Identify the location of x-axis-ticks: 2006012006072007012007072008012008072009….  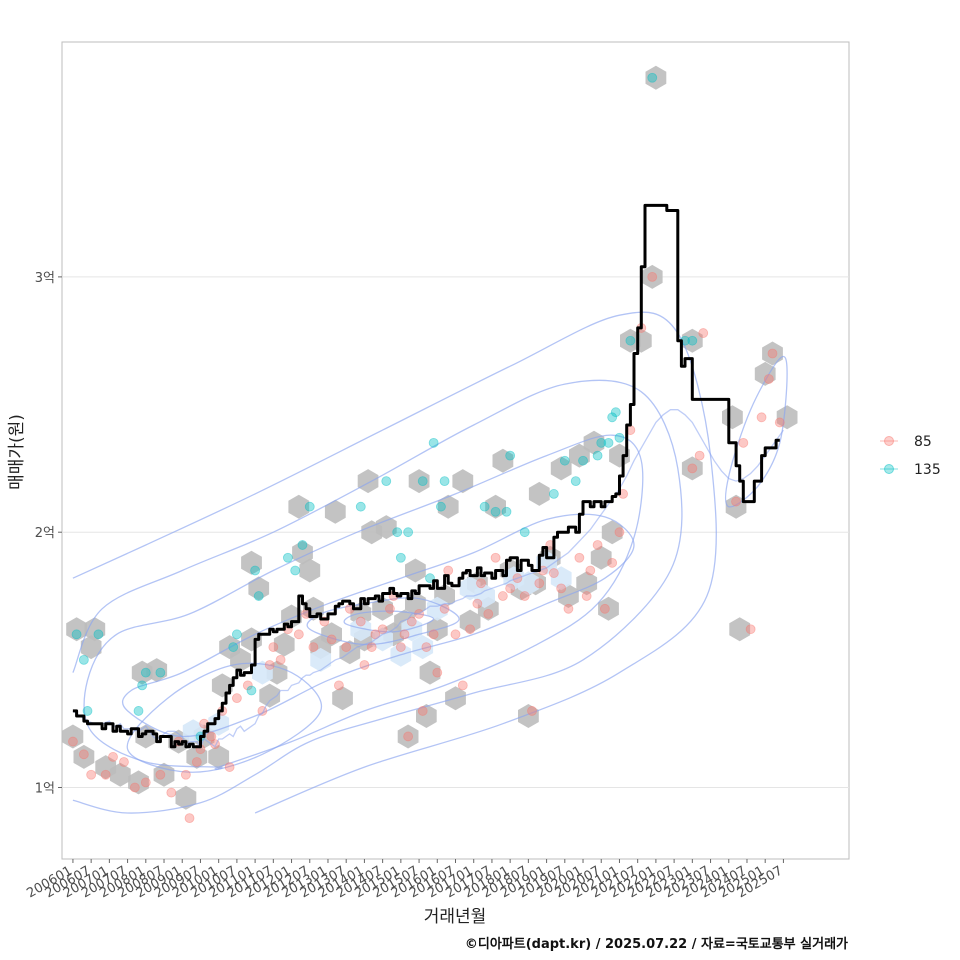
(404, 880).